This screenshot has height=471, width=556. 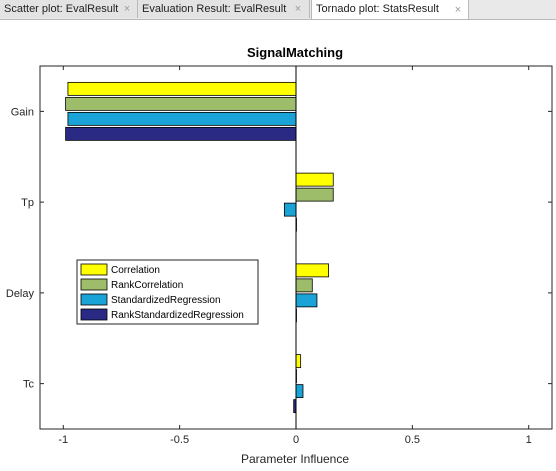 What do you see at coordinates (181, 103) in the screenshot?
I see `bar-gain-rankcorrelation` at bounding box center [181, 103].